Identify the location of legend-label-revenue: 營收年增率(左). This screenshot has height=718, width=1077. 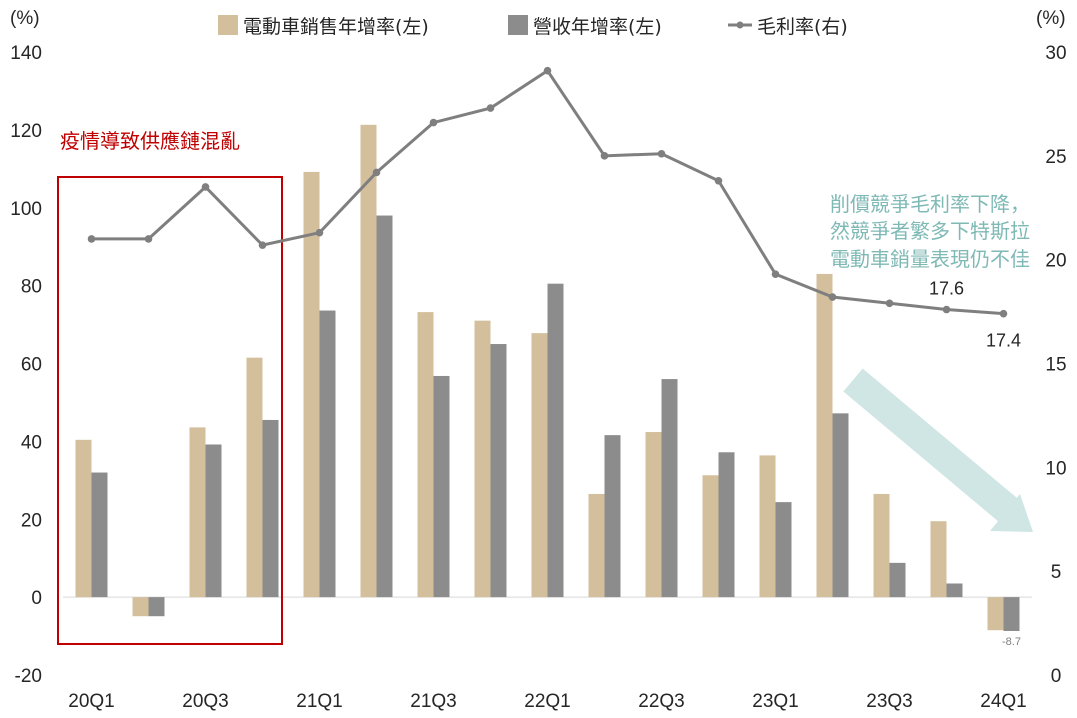
(597, 27).